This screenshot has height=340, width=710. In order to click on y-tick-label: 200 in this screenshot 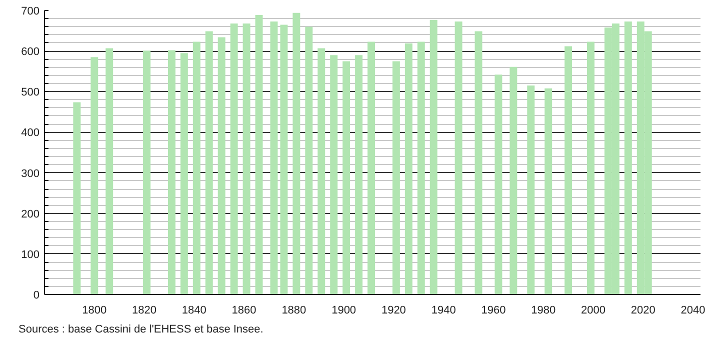, I will do `click(30, 214)`.